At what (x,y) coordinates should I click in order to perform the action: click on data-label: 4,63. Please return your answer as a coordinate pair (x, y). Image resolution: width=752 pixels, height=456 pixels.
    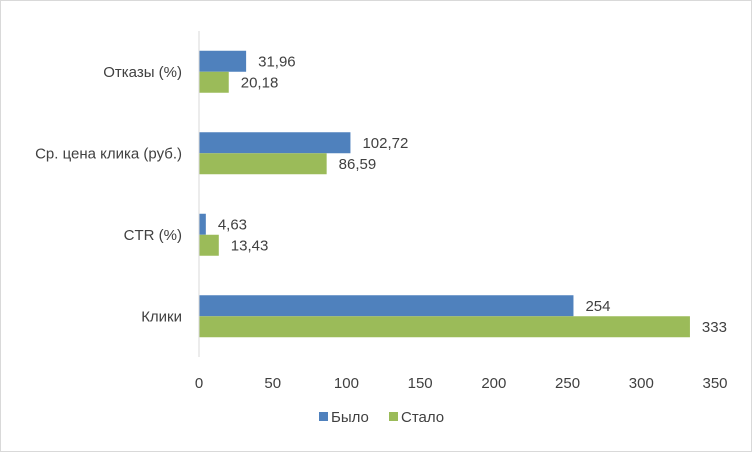
    Looking at the image, I should click on (232, 224).